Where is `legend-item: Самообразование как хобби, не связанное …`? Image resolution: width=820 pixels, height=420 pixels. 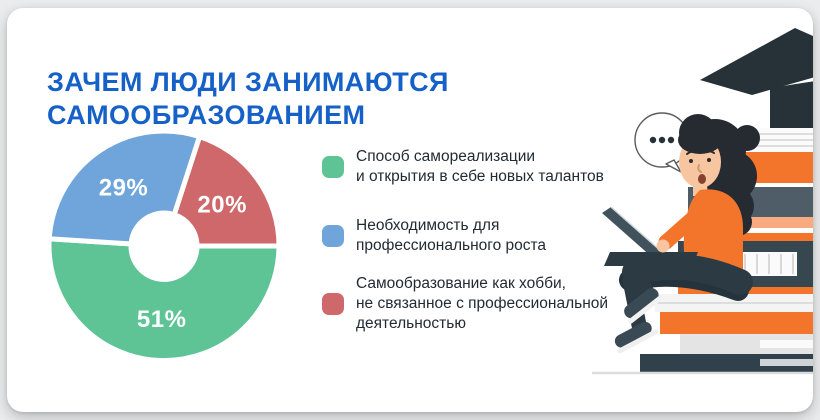 legend-item: Самообразование как хобби, не связанное … is located at coordinates (477, 304).